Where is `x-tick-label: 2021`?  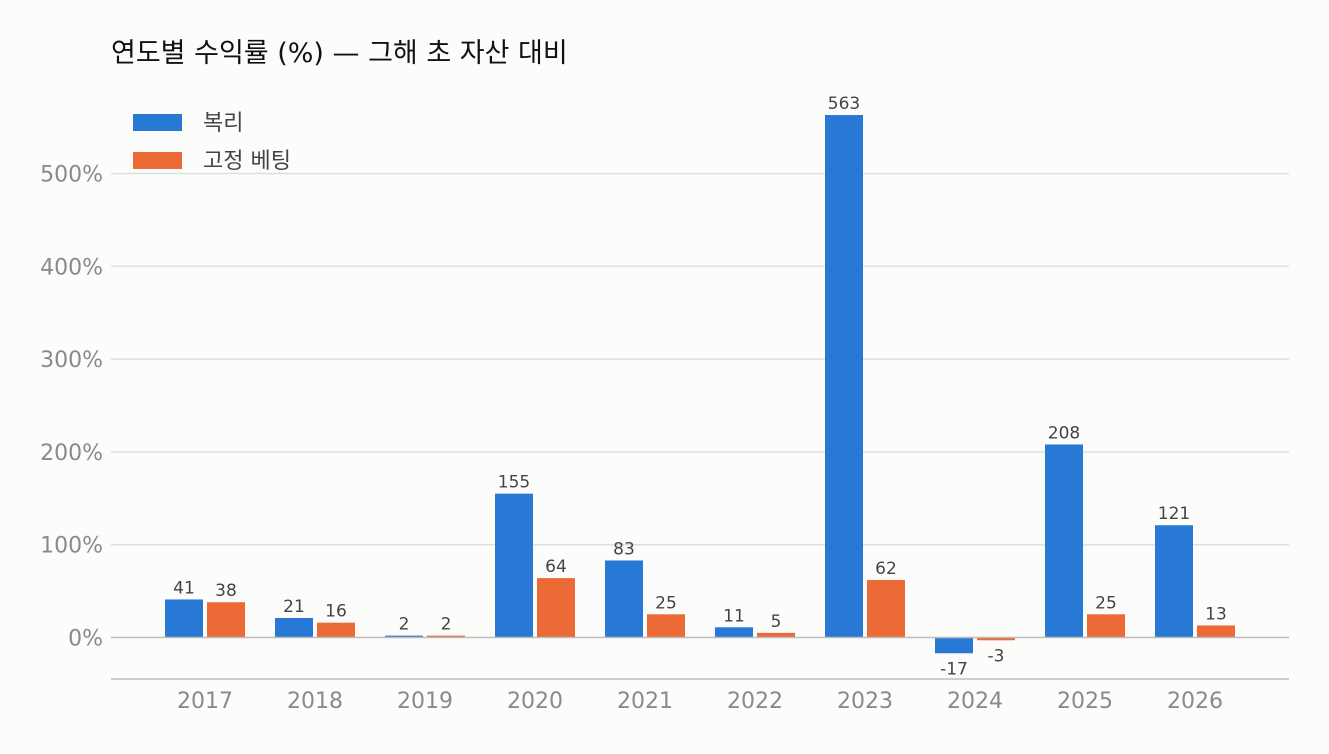 x-tick-label: 2021 is located at coordinates (645, 701).